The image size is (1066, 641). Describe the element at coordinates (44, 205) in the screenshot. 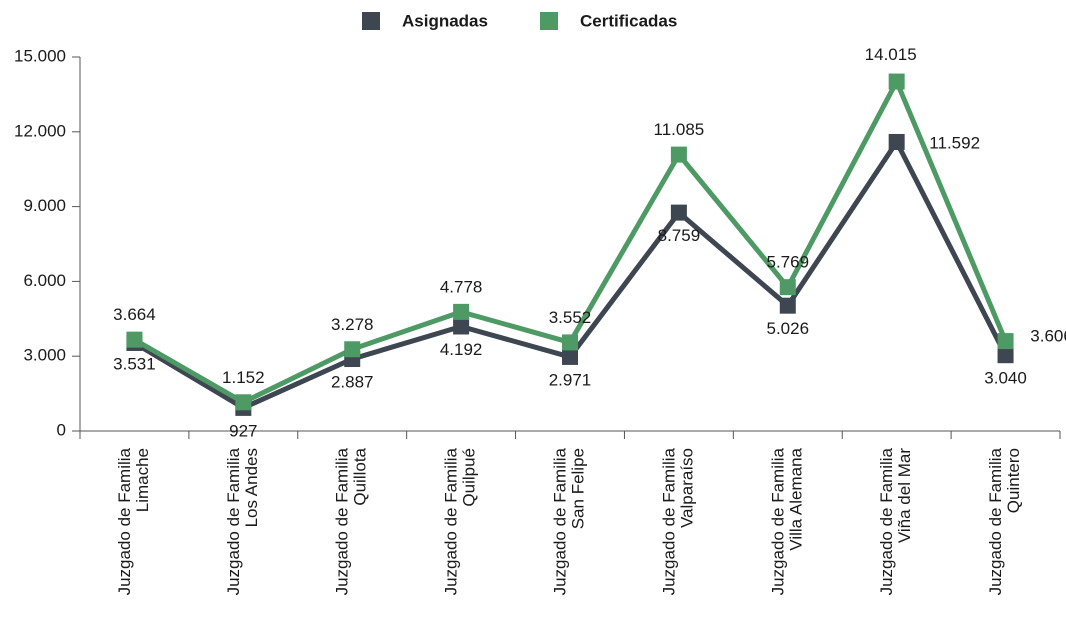

I see `y-tick-label: 9.000` at that location.